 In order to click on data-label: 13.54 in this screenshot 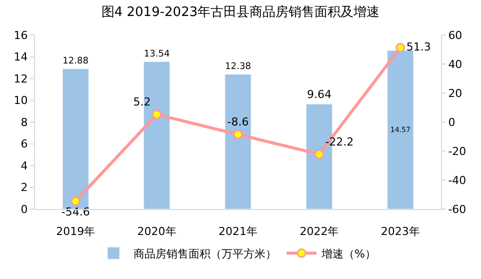, I will do `click(157, 54)`.